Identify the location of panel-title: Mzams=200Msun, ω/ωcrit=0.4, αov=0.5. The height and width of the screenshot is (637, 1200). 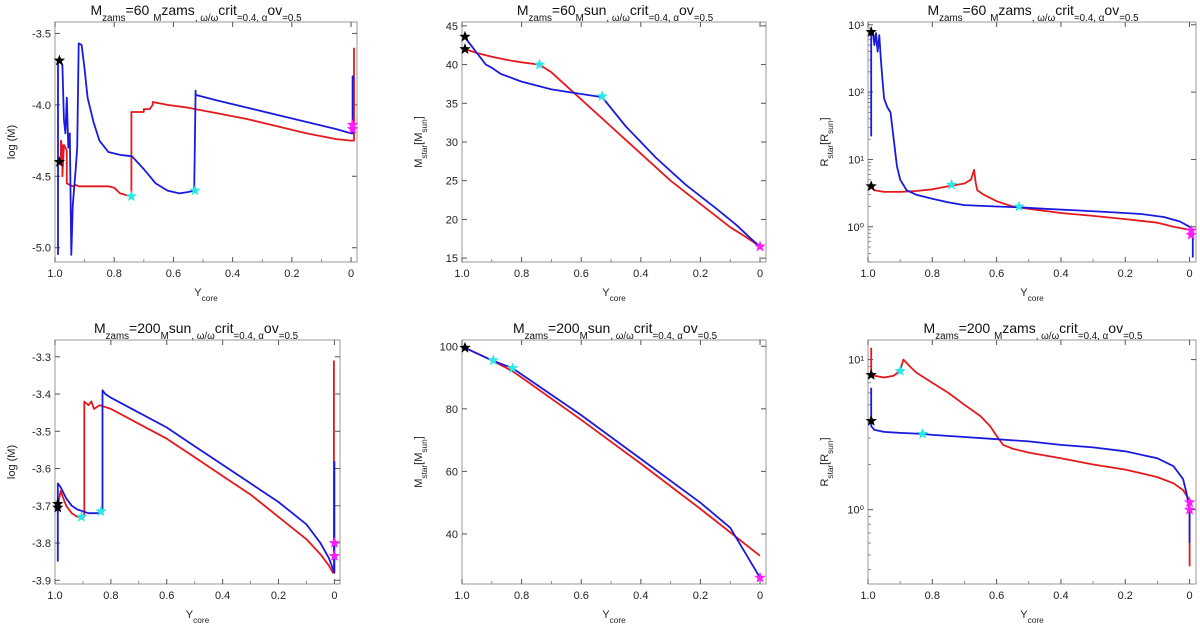
(196, 331).